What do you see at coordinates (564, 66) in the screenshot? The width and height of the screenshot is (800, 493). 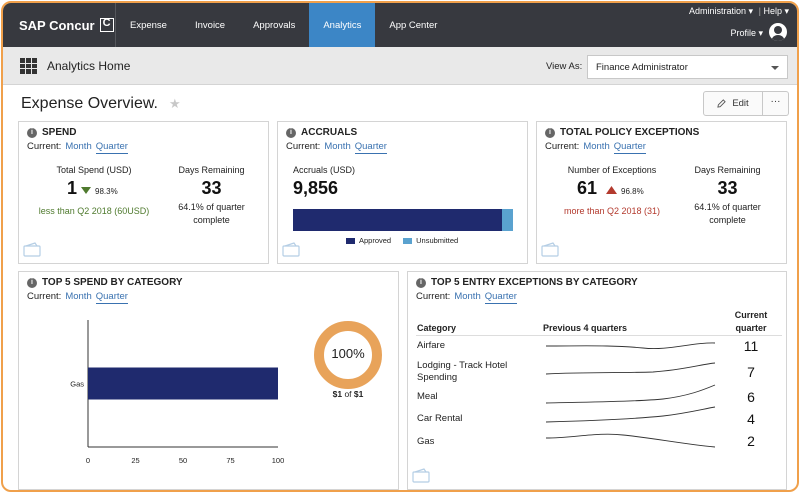 I see `view-as-label: View As:` at bounding box center [564, 66].